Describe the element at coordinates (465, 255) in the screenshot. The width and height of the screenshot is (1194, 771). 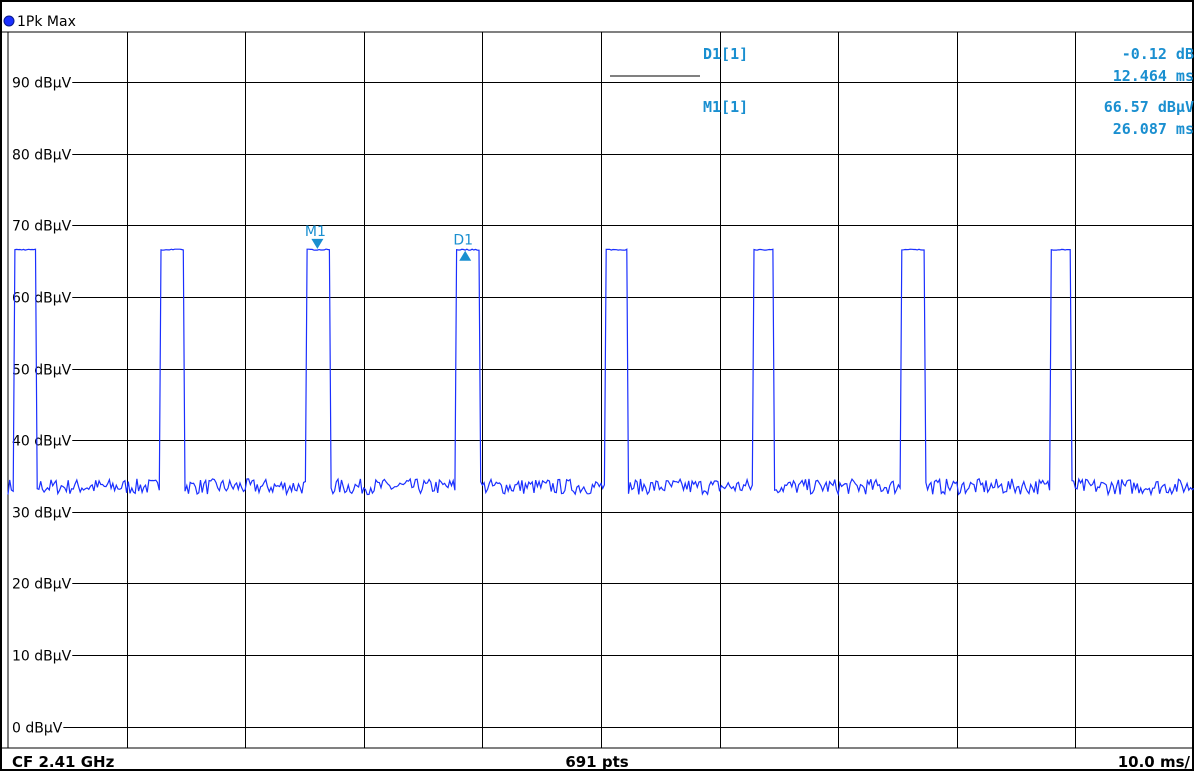
I see `marker-d1-icon` at that location.